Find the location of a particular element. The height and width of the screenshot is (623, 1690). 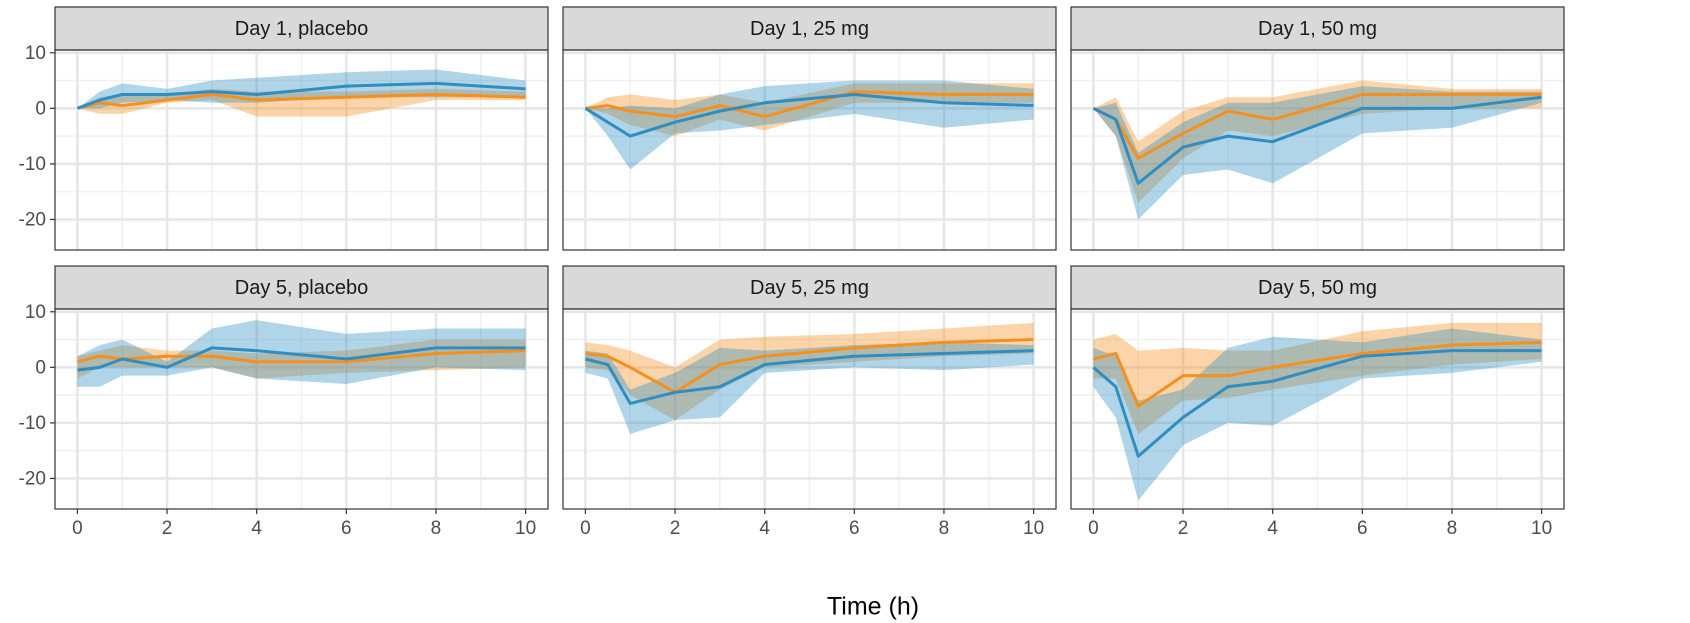

facet-title: Day 5, placebo is located at coordinates (301, 288).